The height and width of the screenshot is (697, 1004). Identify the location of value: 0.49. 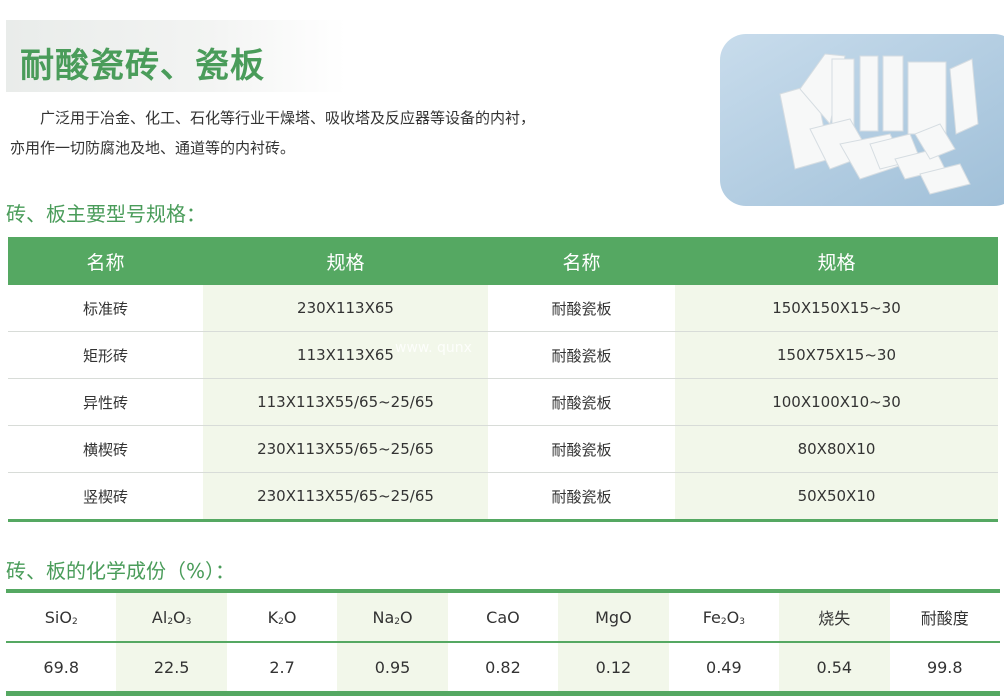
(724, 667).